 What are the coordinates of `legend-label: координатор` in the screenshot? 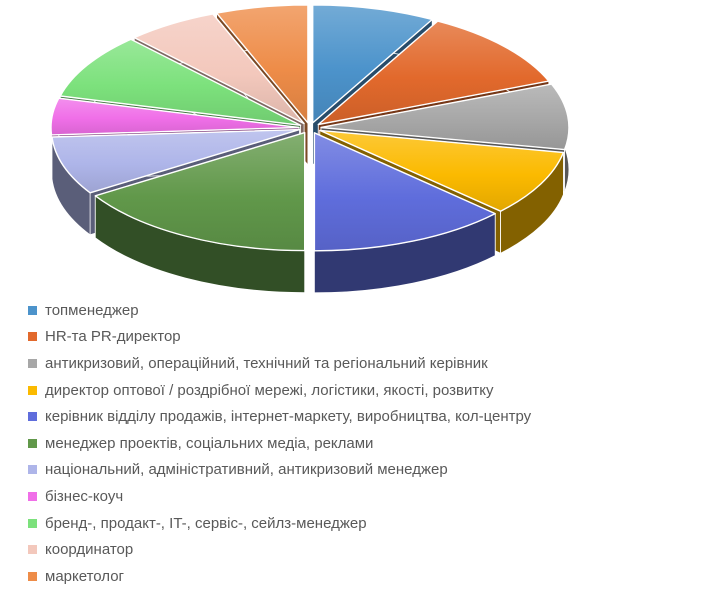 It's located at (89, 550).